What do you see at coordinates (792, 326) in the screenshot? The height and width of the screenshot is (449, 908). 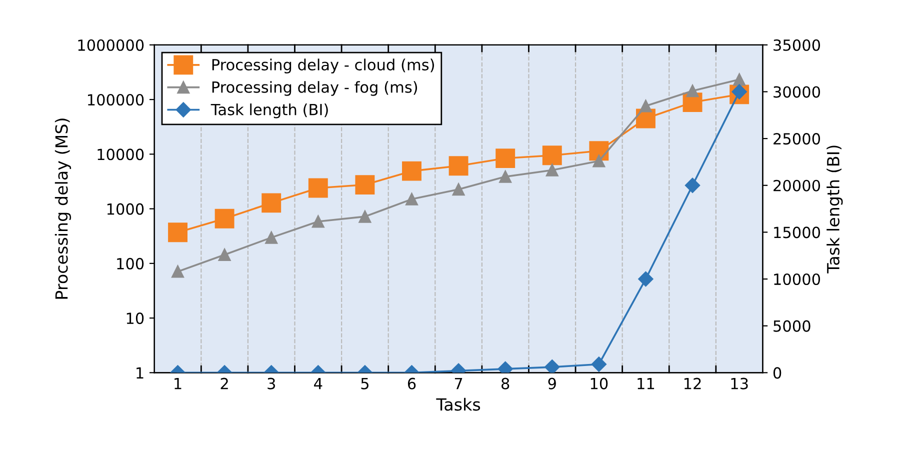 I see `y2-tick-label: 5000` at bounding box center [792, 326].